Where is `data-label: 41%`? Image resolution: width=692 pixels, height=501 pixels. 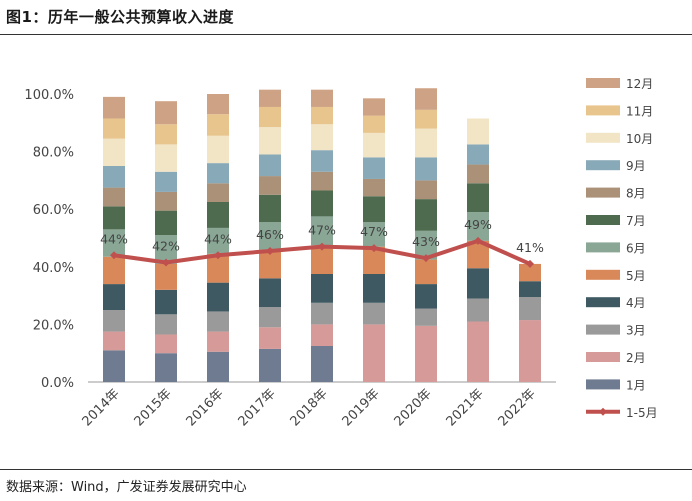
data-label: 41% is located at coordinates (530, 247).